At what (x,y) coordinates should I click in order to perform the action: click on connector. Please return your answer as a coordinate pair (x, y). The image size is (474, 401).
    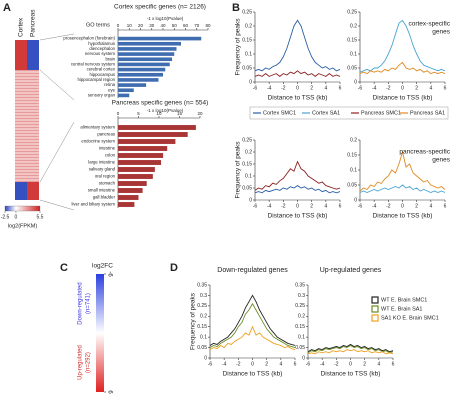
    Looking at the image, I should click on (57, 67).